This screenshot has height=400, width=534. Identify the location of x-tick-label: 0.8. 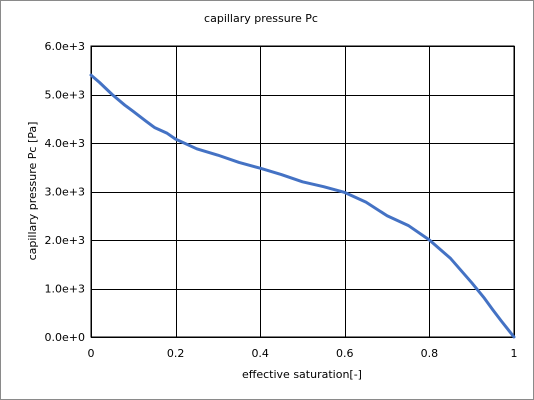
(430, 353).